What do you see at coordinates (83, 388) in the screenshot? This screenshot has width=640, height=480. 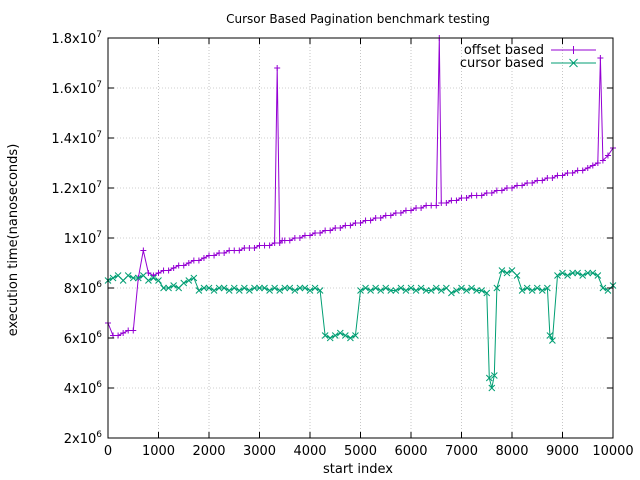 I see `y-tick-label: 4x10⁶` at bounding box center [83, 388].